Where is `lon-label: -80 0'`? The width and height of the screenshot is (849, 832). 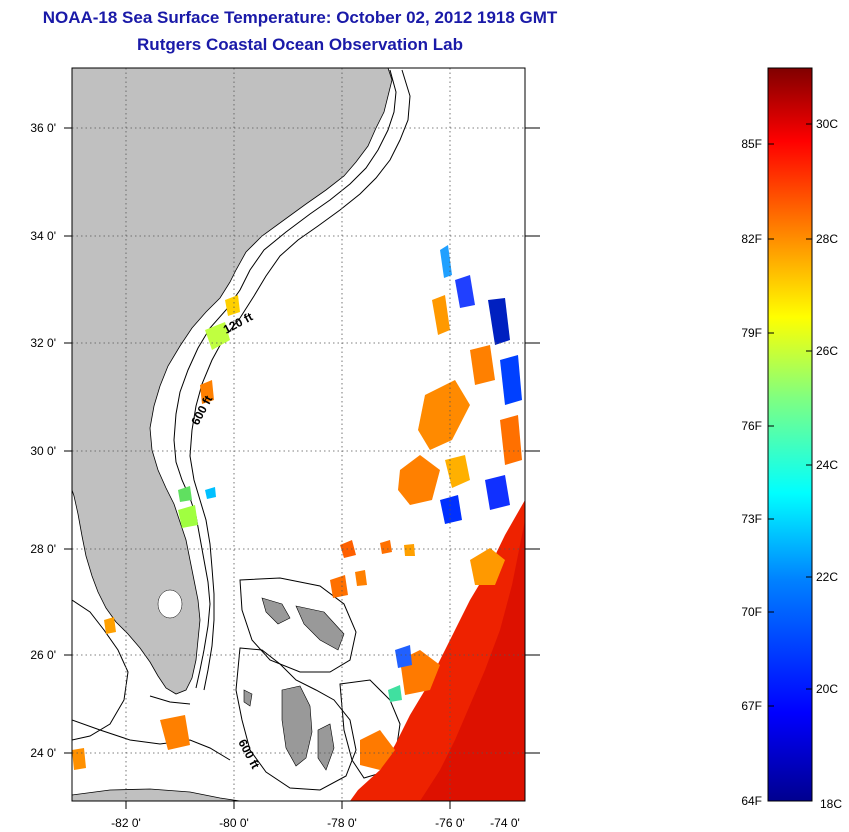
lon-label: -80 0' is located at coordinates (234, 823).